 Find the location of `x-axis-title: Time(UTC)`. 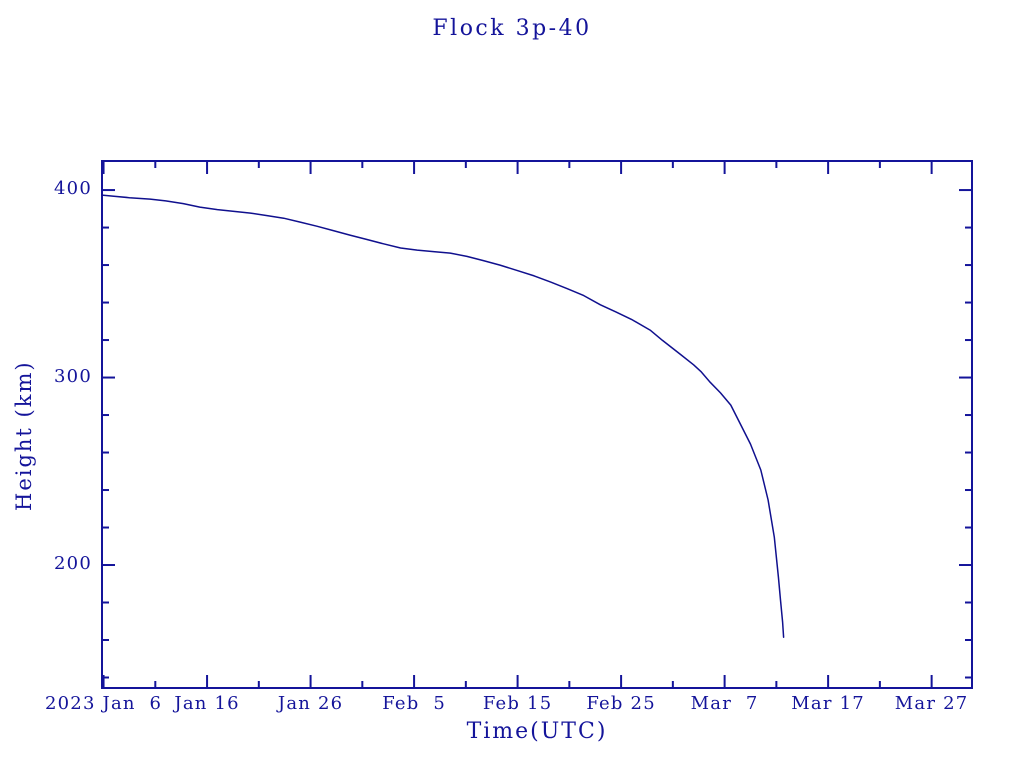

x-axis-title: Time(UTC) is located at coordinates (537, 731).